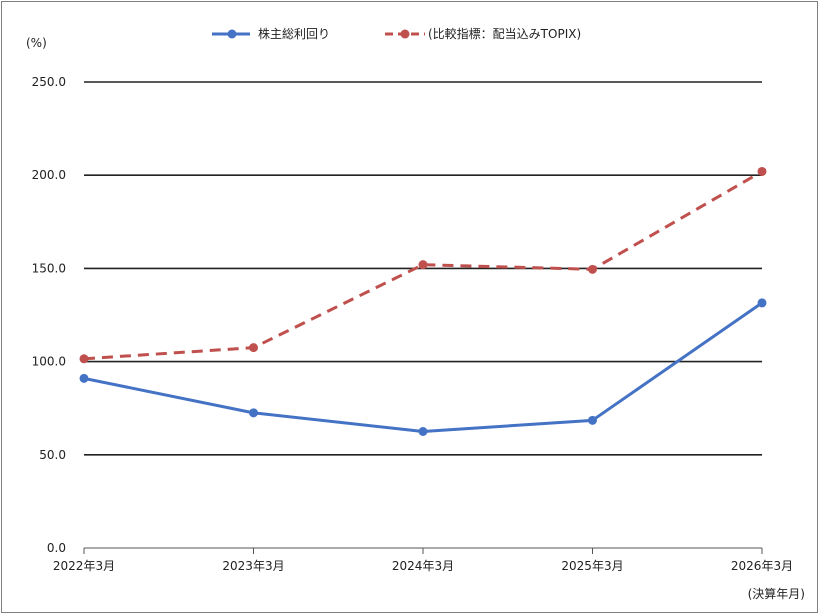  I want to click on x-tick-label: 2022年3月, so click(84, 566).